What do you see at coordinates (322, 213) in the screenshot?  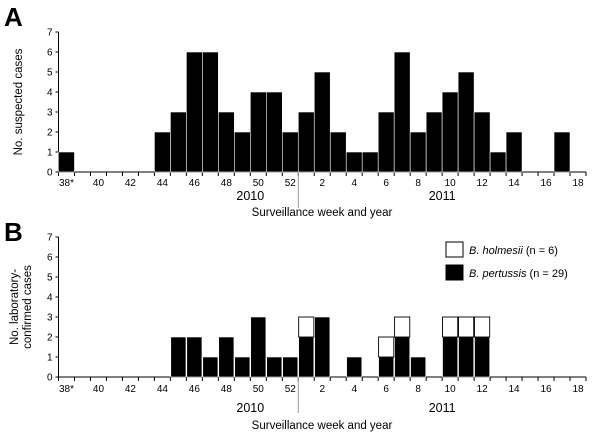 I see `panel-a-x-axis-title: Surveillance week and year` at bounding box center [322, 213].